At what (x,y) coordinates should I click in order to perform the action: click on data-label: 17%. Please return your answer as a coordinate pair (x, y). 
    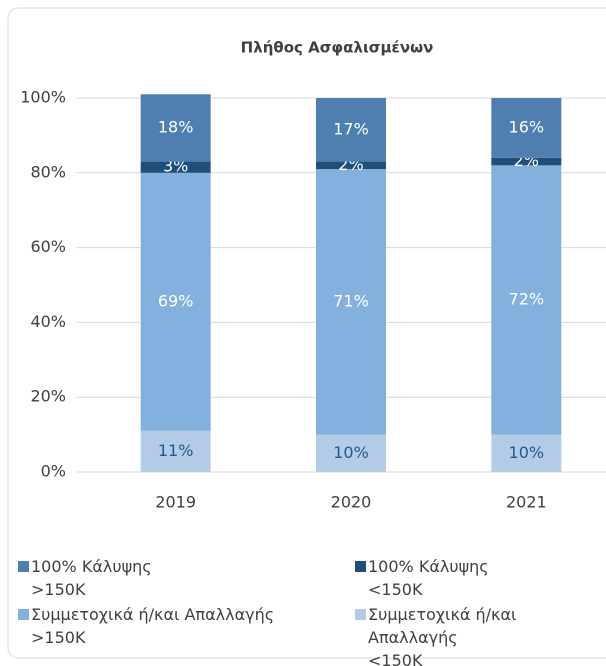
    Looking at the image, I should click on (351, 128).